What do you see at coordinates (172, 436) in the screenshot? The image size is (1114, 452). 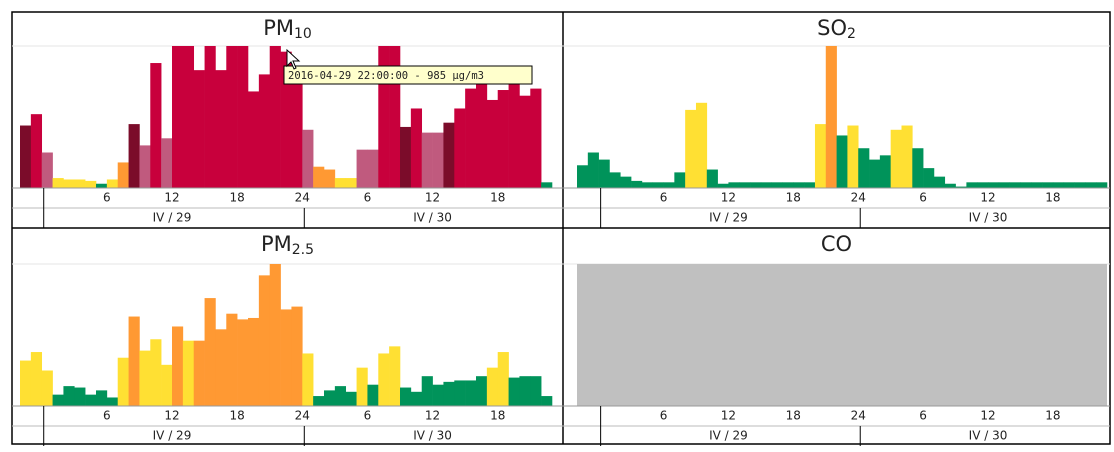 I see `day-label: IV / 29` at bounding box center [172, 436].